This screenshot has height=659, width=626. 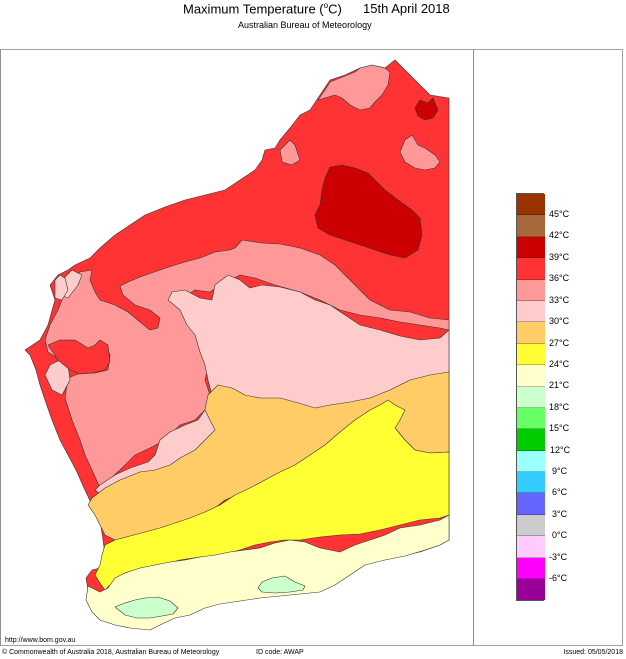 I want to click on legend-label: -3°C, so click(x=558, y=557).